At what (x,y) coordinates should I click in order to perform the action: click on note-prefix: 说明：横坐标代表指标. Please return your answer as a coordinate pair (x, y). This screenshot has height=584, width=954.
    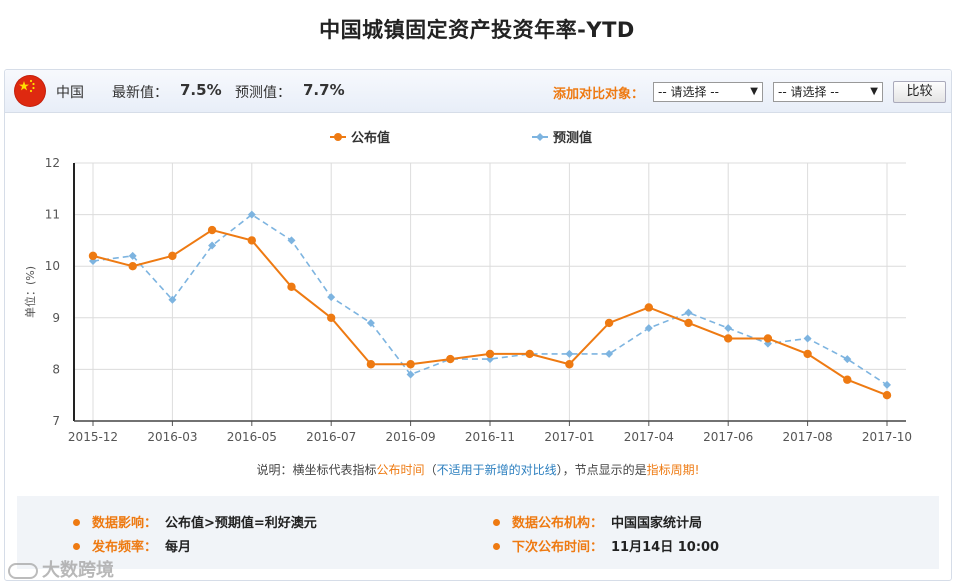
    Looking at the image, I should click on (316, 470).